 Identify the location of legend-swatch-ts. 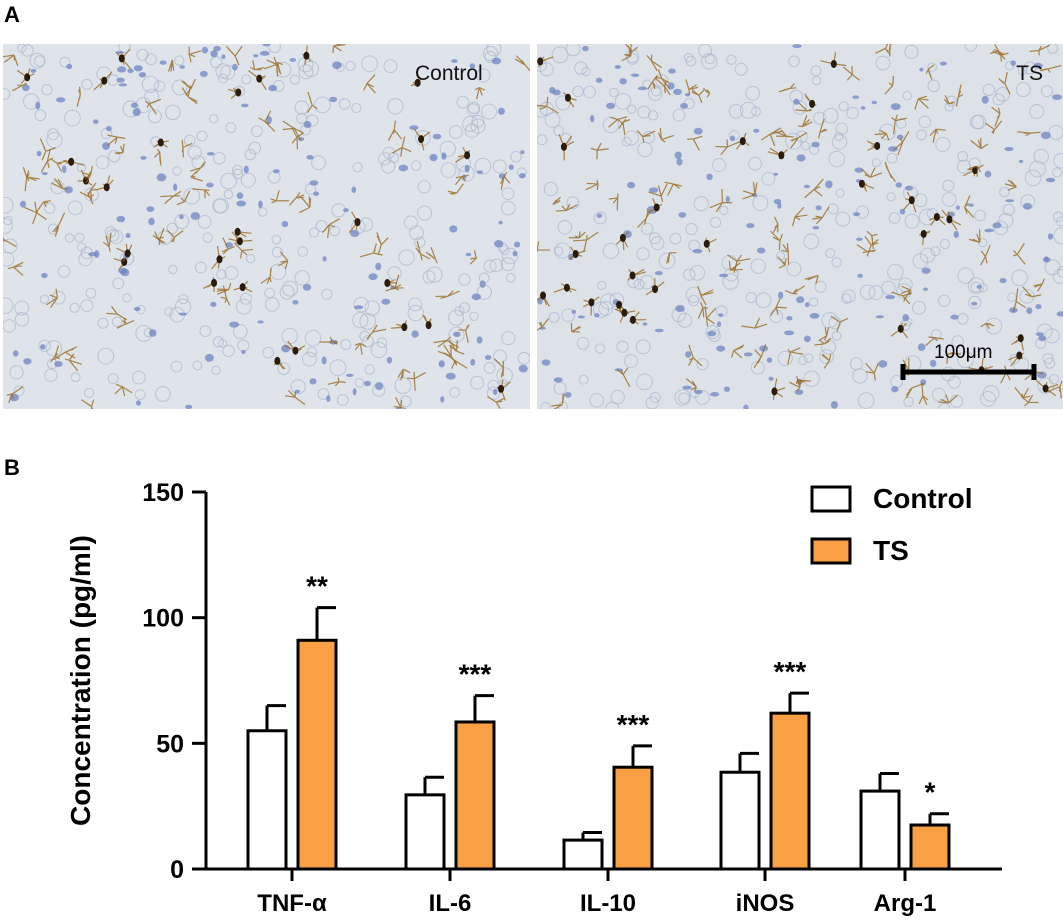
(831, 551).